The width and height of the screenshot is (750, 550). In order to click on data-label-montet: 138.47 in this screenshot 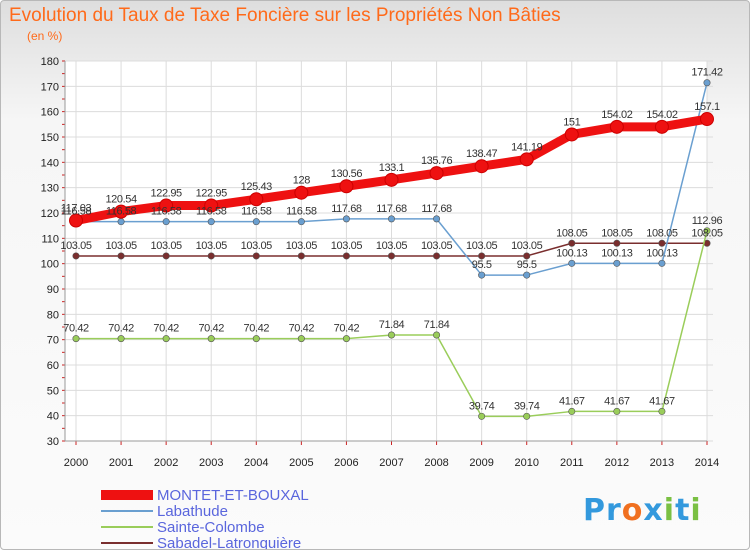, I will do `click(482, 154)`.